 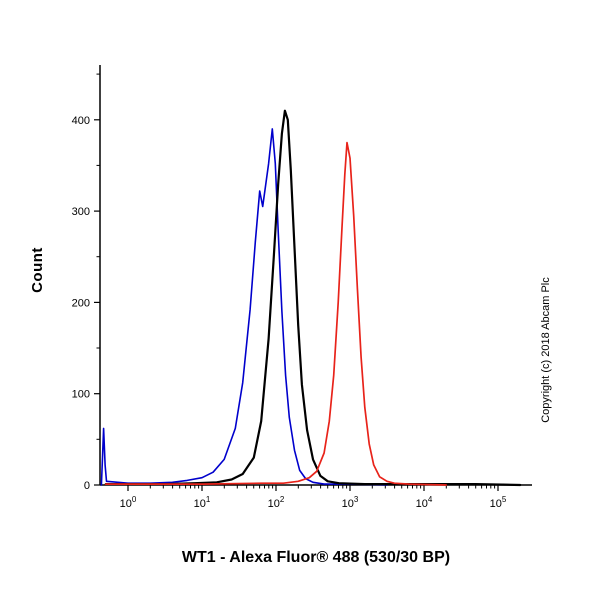 I want to click on x-axis-label: WT1 - Alexa Fluor® 488 (530/30 BP), so click(x=316, y=557).